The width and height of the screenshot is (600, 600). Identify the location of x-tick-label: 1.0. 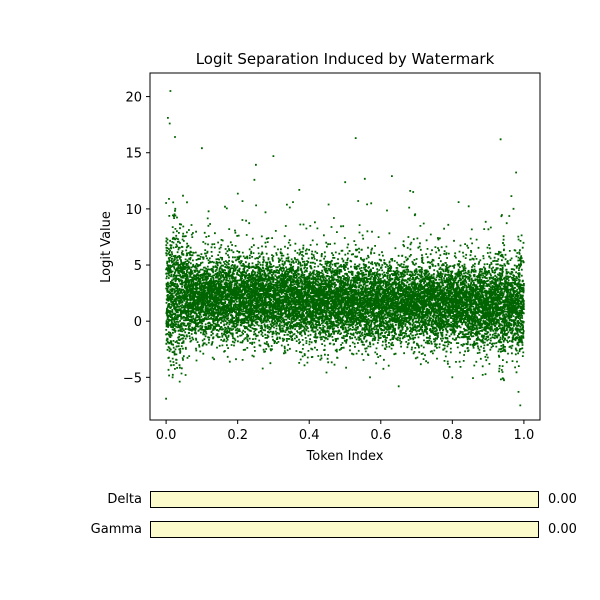
(524, 435).